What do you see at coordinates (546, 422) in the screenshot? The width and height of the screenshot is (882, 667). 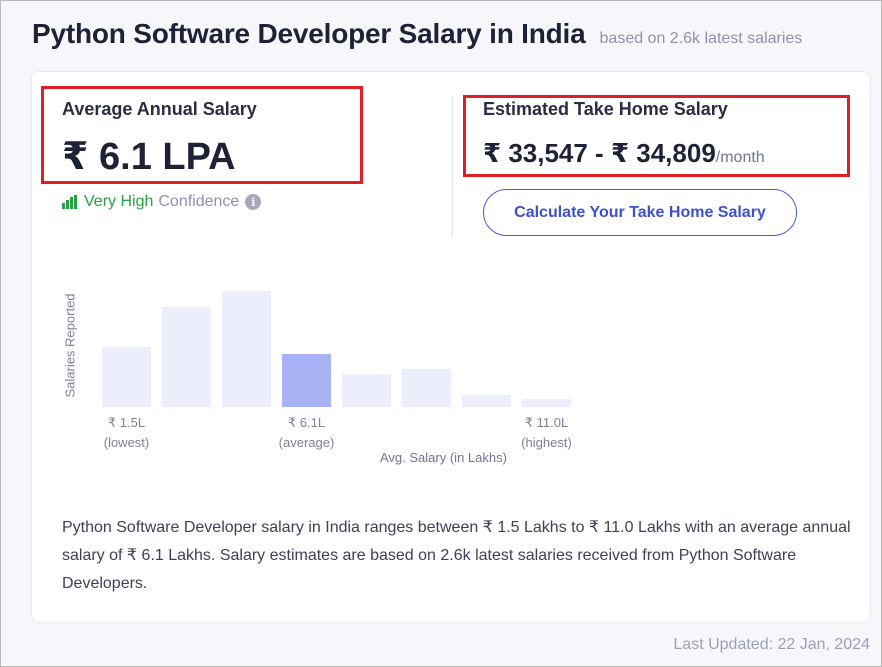 I see `x-tick-label-3: ₹ 11.0L` at bounding box center [546, 422].